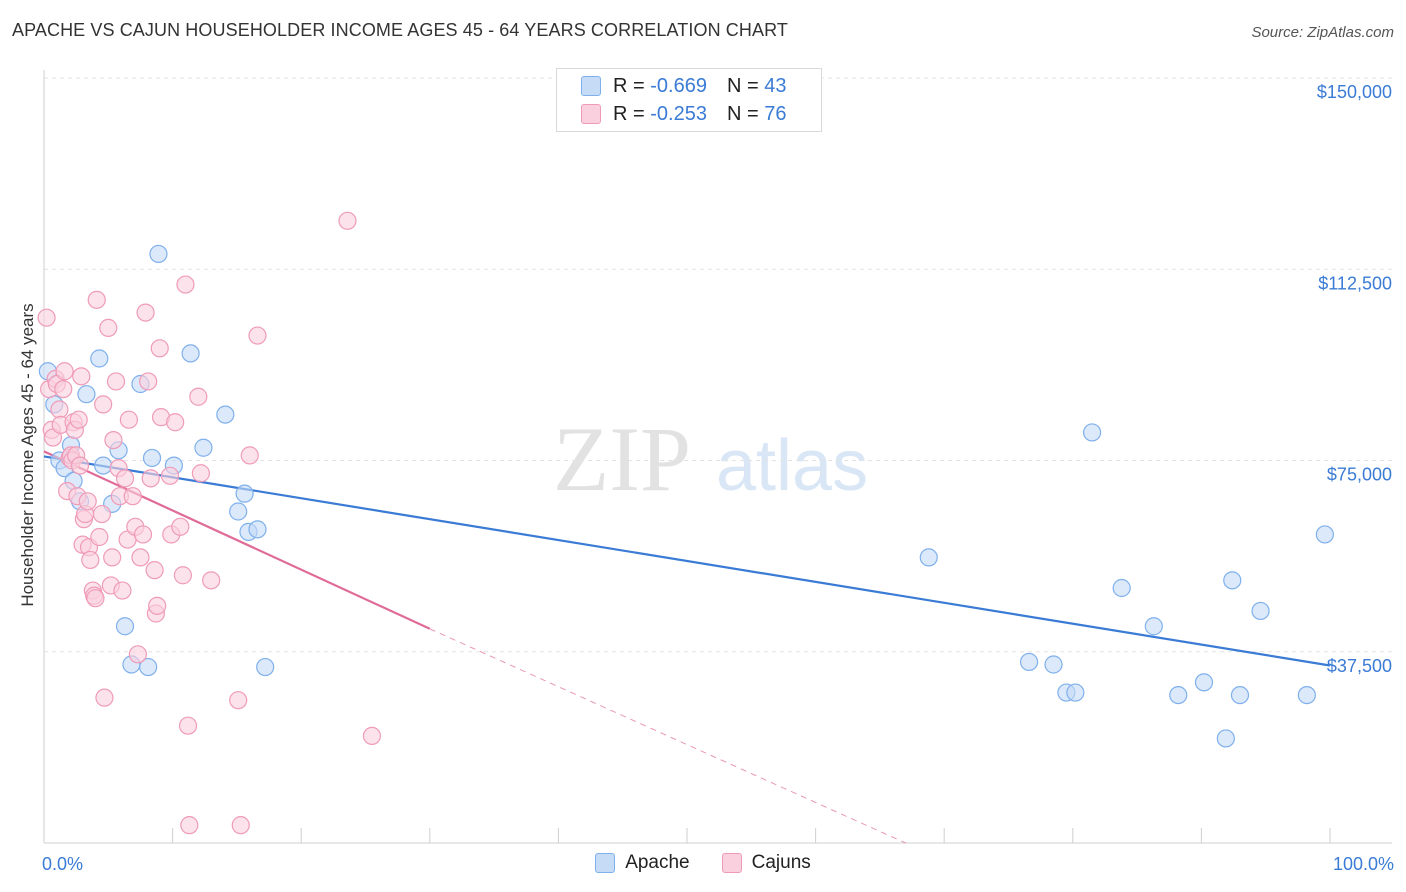  Describe the element at coordinates (62, 864) in the screenshot. I see `x-tick-label-start: 0.0%` at that location.